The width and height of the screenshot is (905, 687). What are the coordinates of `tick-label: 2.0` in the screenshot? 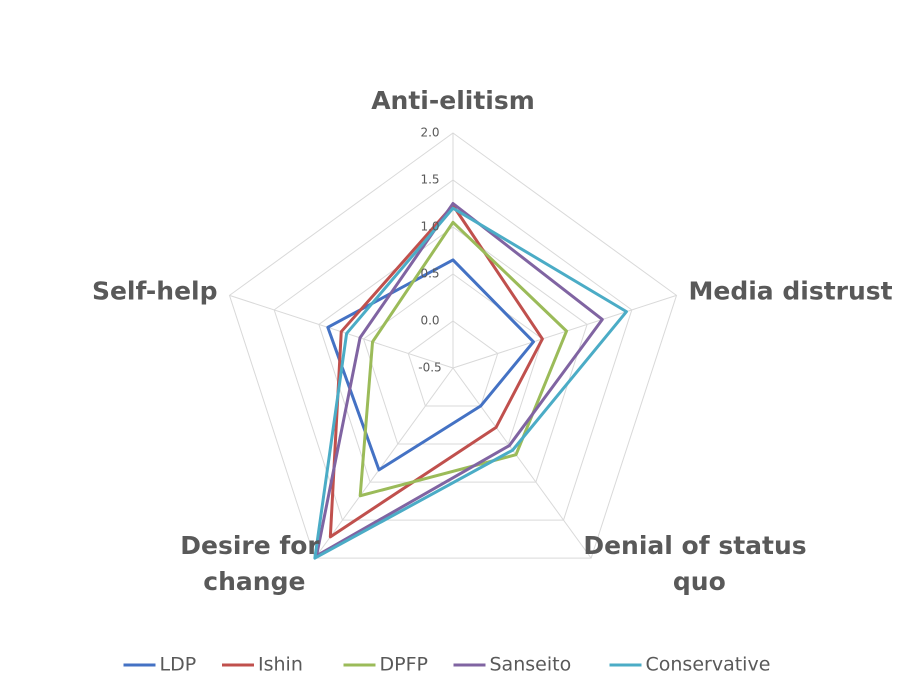 It's located at (429, 133).